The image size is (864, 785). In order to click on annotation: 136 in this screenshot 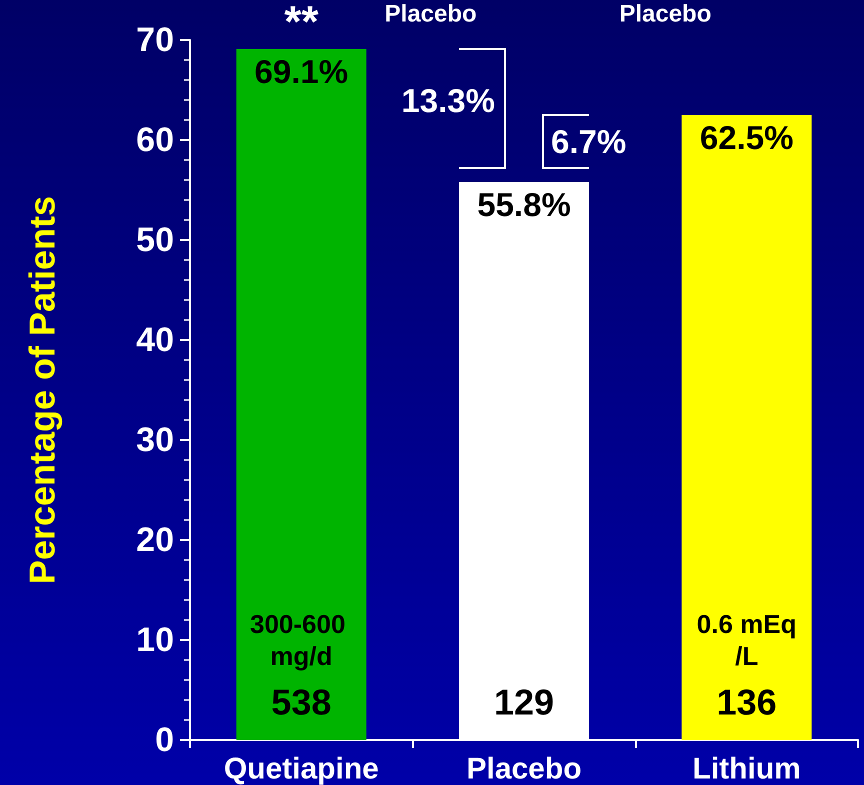, I will do `click(746, 702)`.